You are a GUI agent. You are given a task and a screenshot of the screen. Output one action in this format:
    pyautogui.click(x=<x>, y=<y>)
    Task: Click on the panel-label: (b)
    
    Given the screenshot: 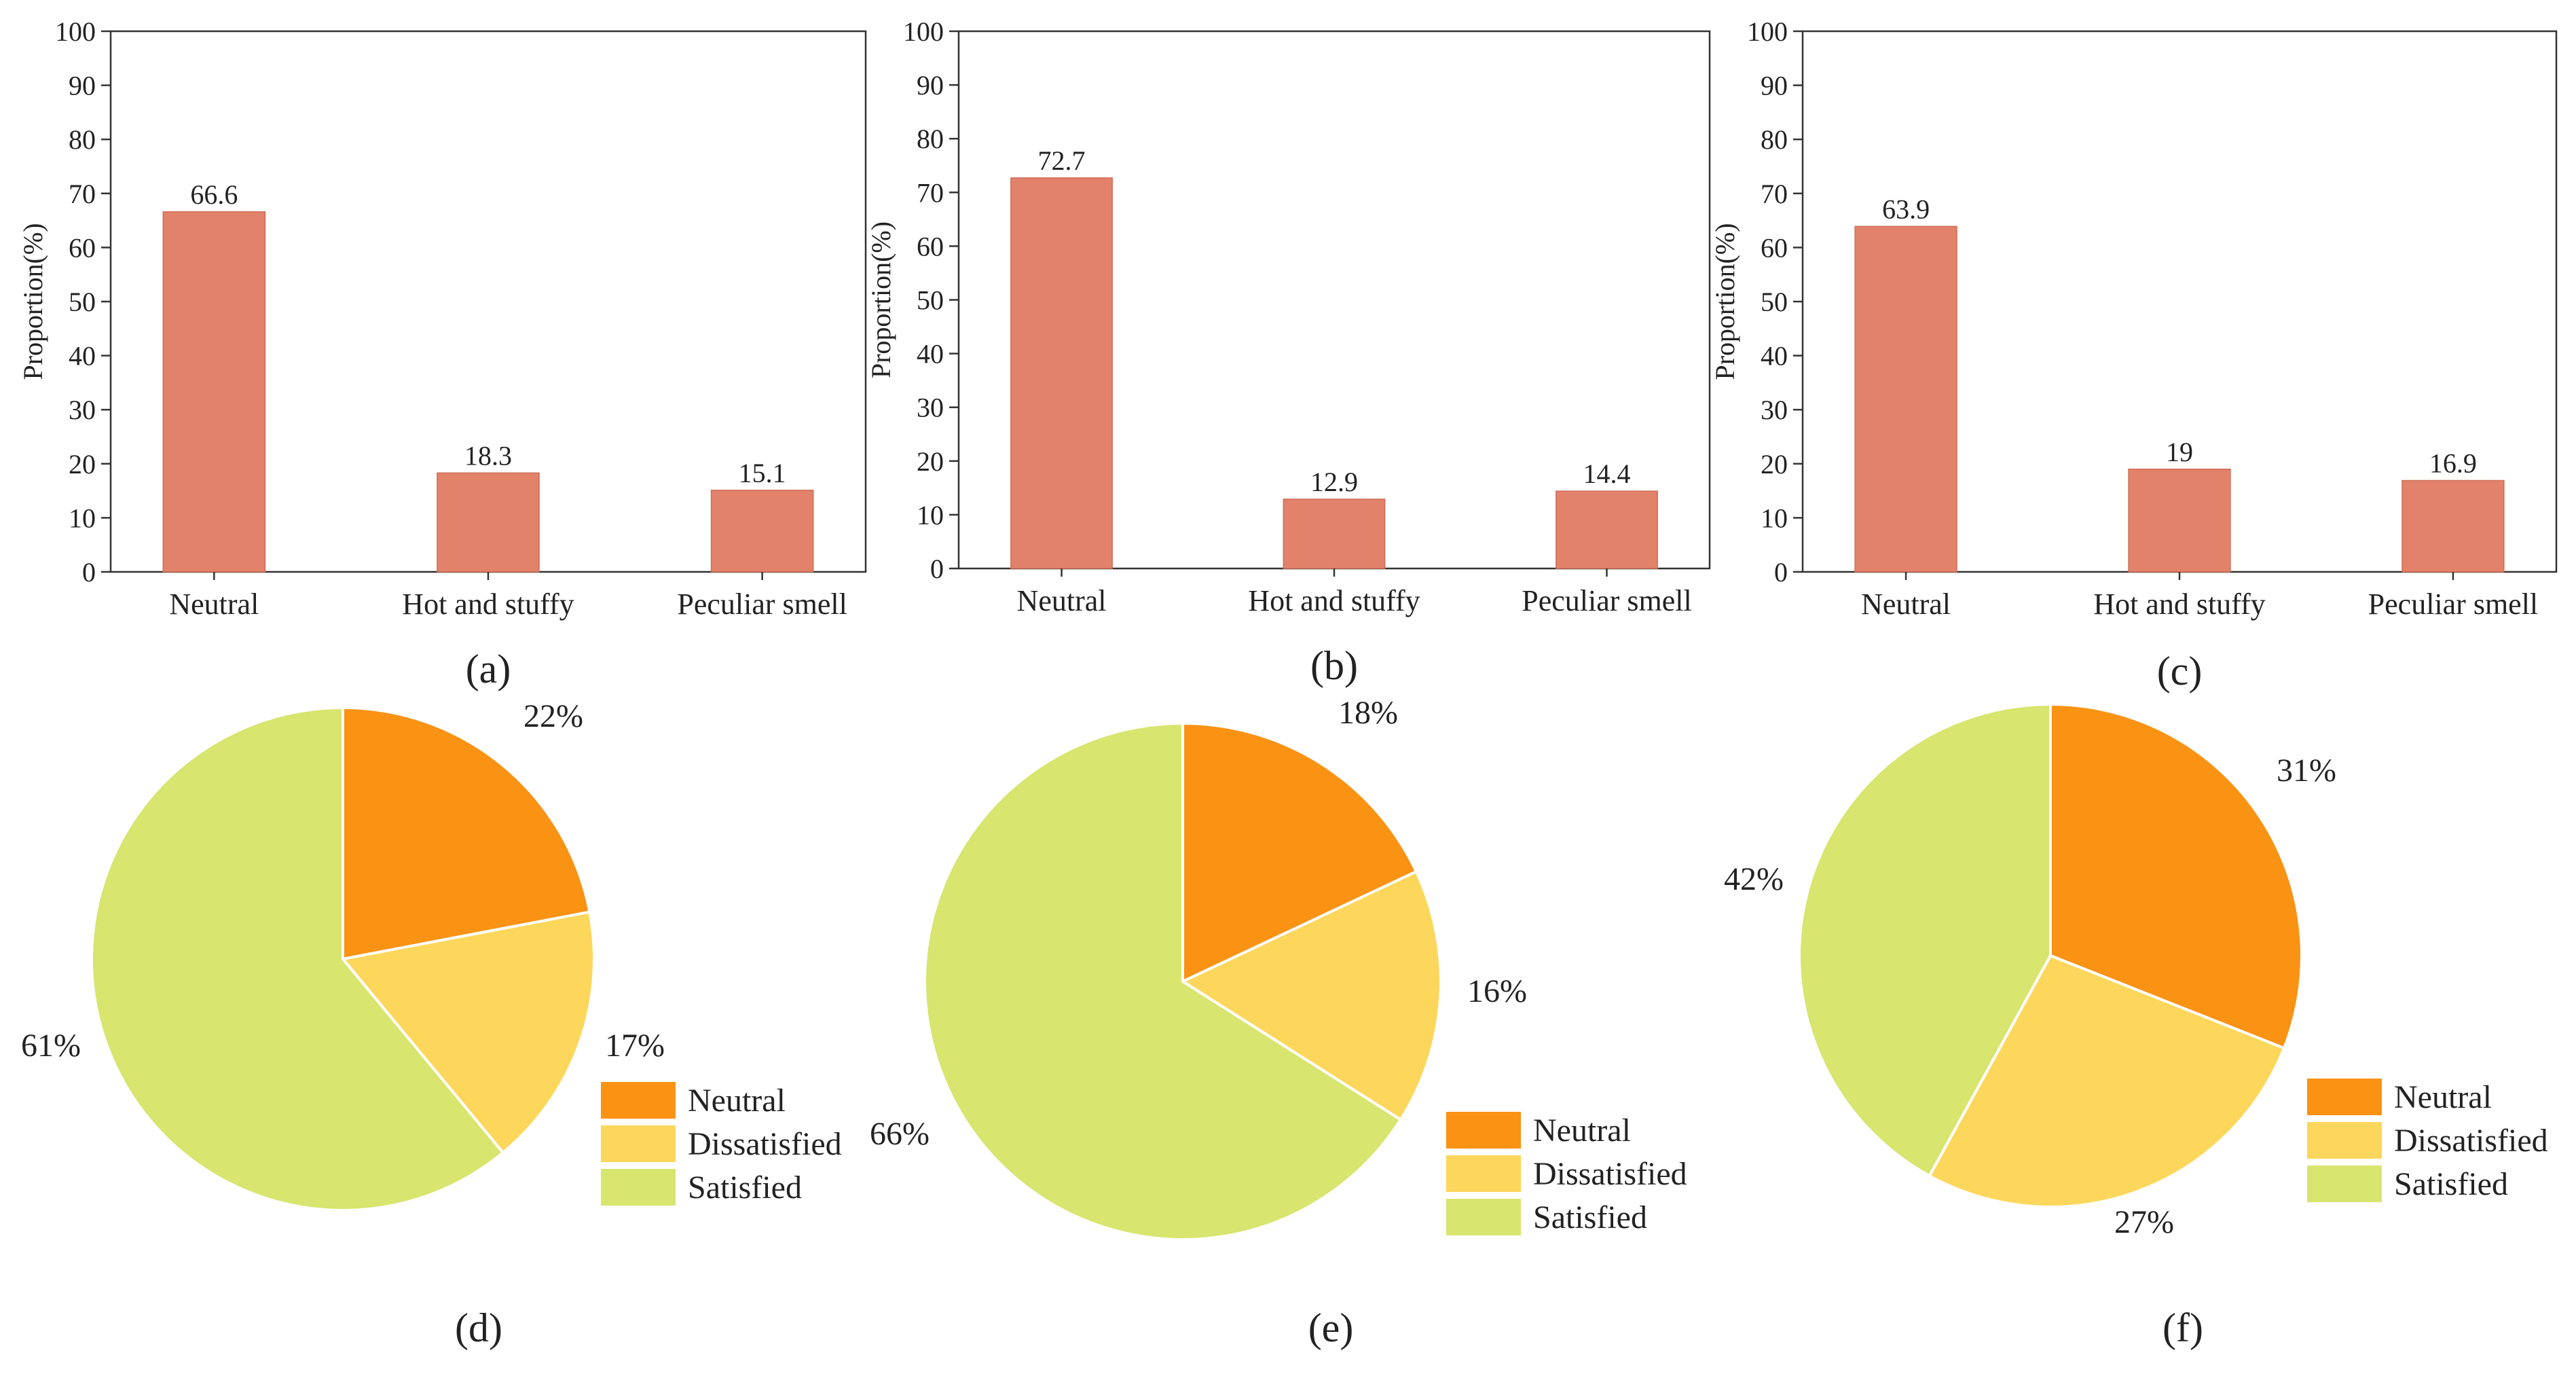 What is the action you would take?
    pyautogui.click(x=1334, y=665)
    